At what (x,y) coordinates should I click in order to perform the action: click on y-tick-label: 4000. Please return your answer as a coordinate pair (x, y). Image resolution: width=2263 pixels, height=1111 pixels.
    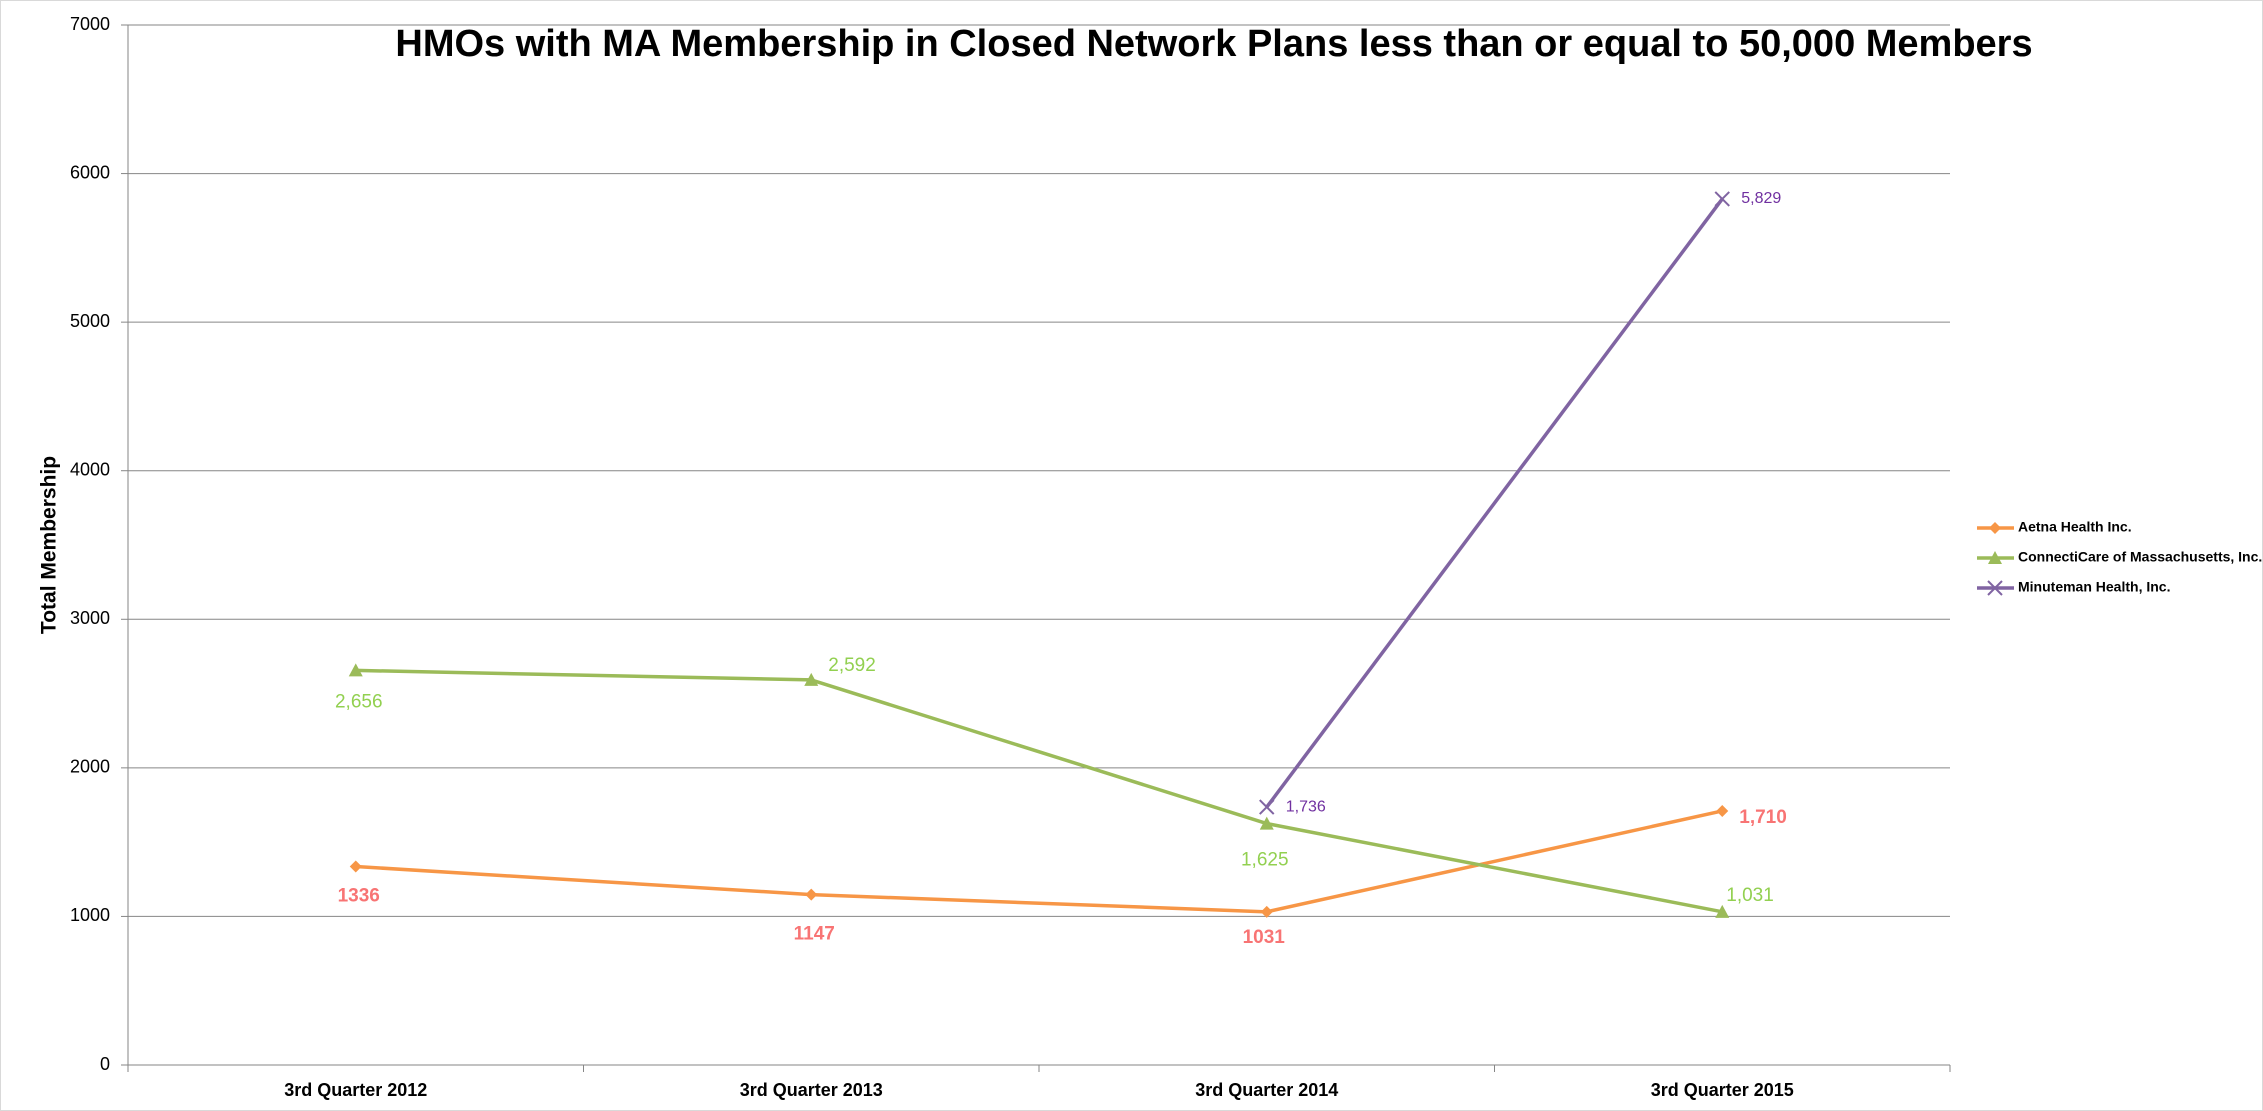
    Looking at the image, I should click on (90, 469).